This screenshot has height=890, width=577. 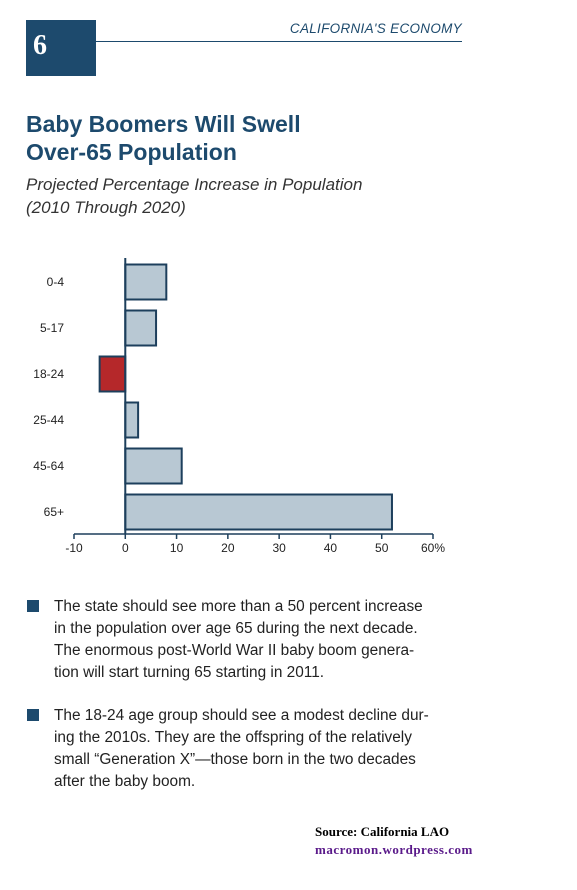 I want to click on x-tick-label-40: 40, so click(x=331, y=548).